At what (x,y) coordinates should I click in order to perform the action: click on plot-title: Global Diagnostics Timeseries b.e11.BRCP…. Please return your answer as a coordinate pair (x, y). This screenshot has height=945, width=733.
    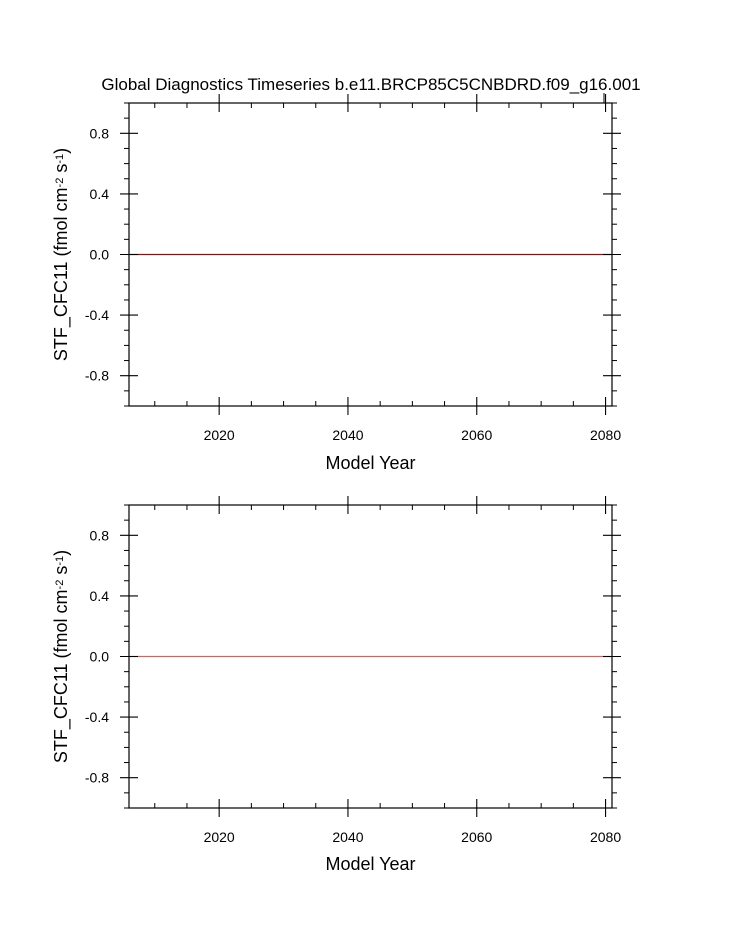
    Looking at the image, I should click on (370, 84).